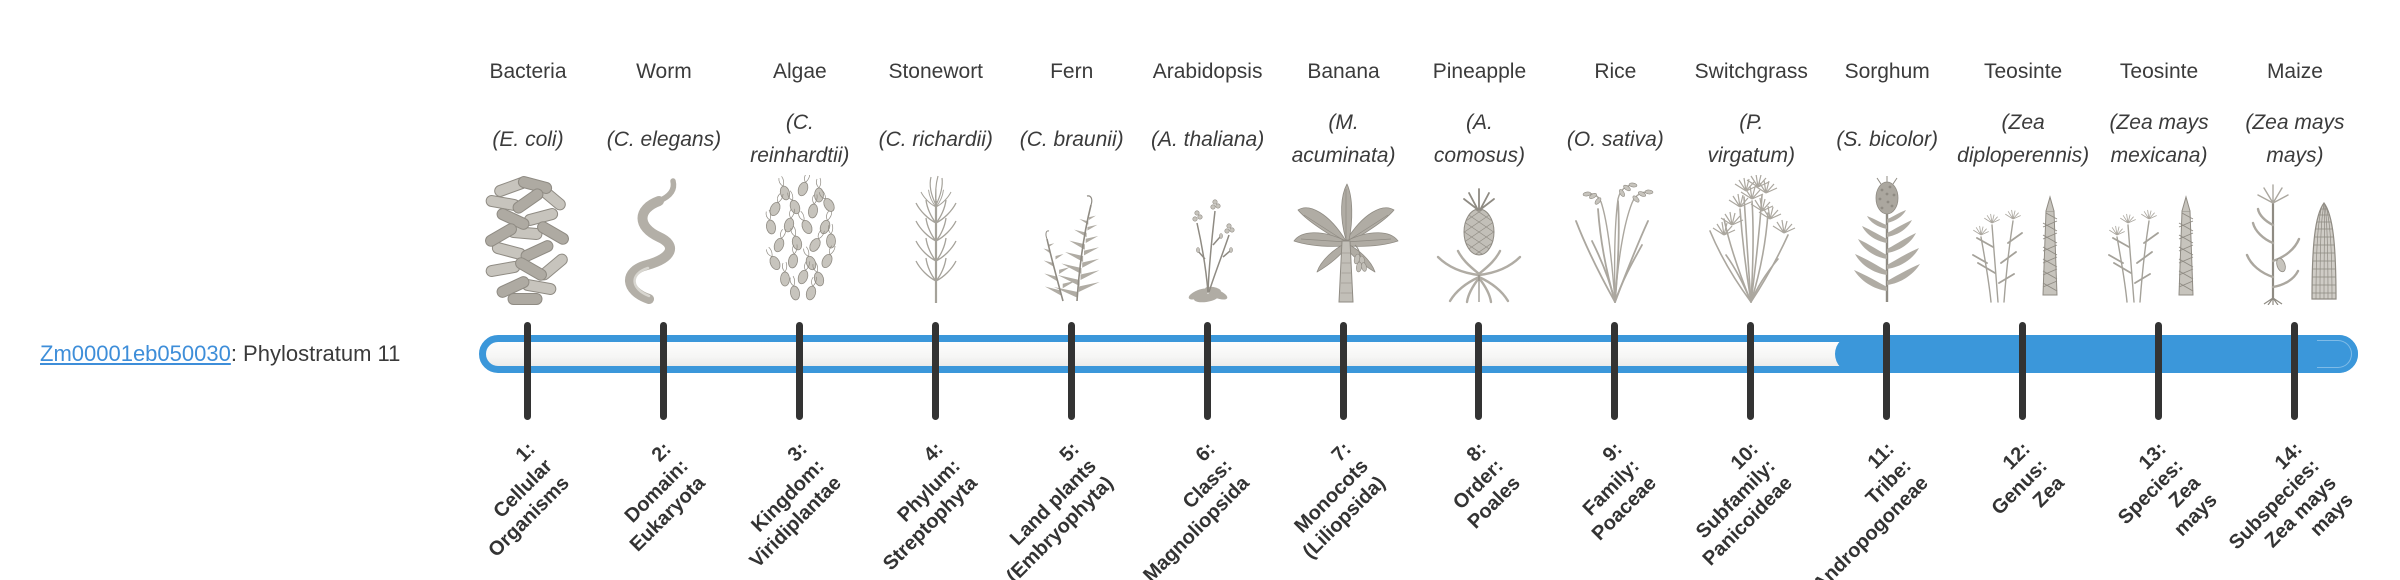 This screenshot has width=2400, height=580. Describe the element at coordinates (315, 353) in the screenshot. I see `gene-phylostratum-text: : Phylostratum 11` at that location.